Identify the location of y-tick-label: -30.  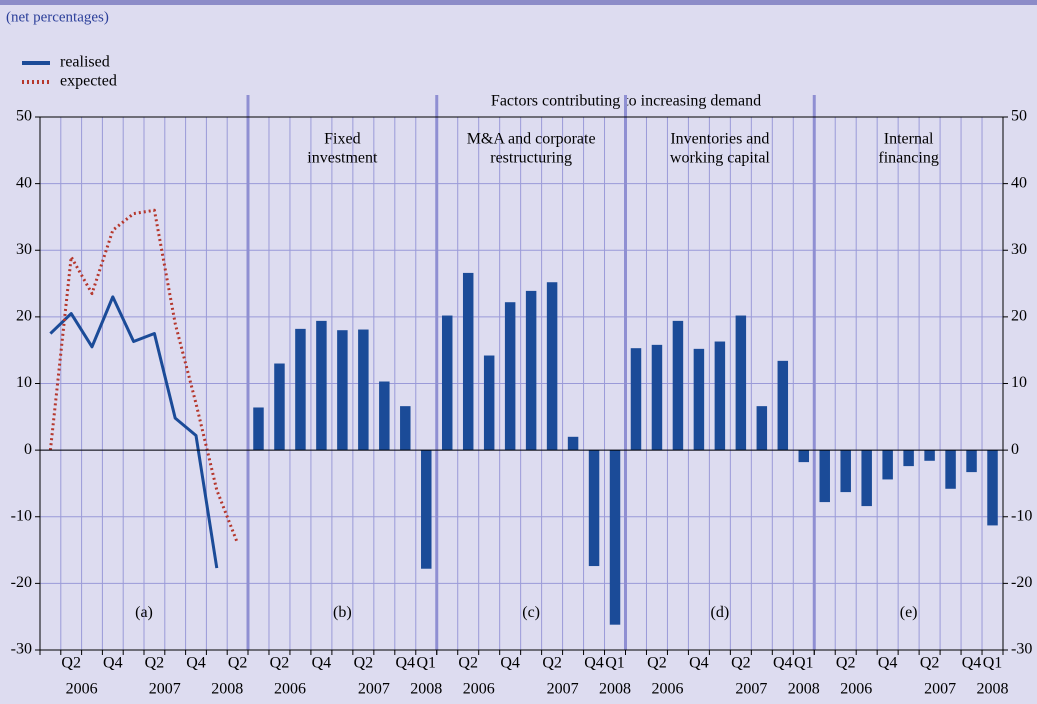
(21, 649).